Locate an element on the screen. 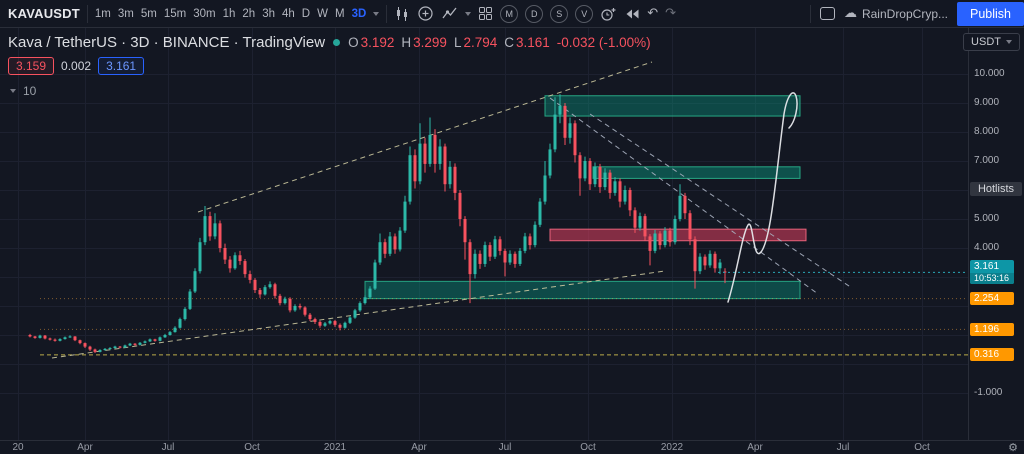 The height and width of the screenshot is (454, 1024). level-label-1196: 1.196 is located at coordinates (992, 329).